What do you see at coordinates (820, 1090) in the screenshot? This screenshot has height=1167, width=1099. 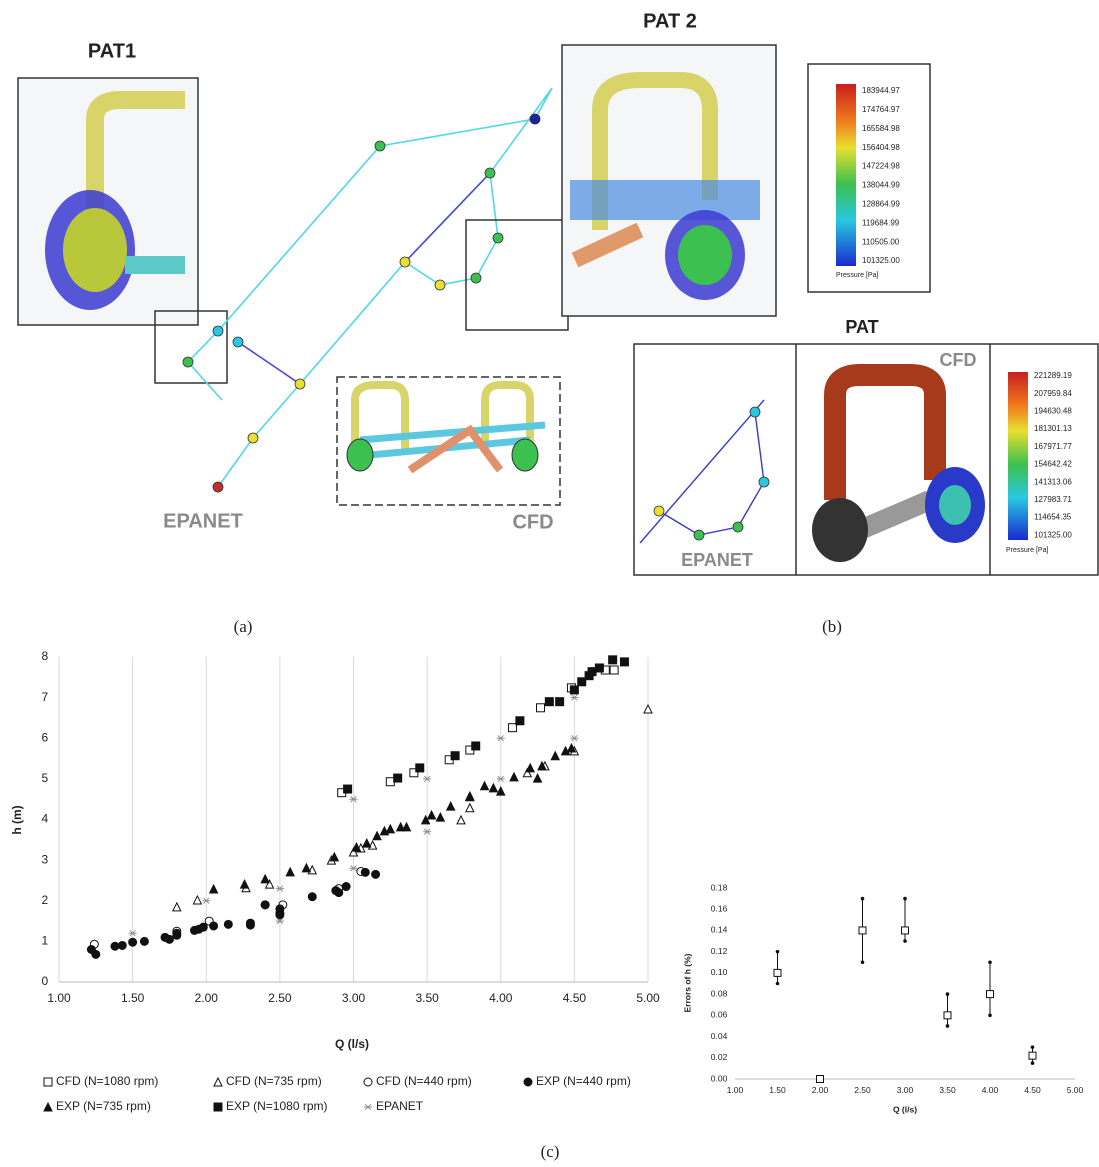 I see `x-tick-label: 2.00` at bounding box center [820, 1090].